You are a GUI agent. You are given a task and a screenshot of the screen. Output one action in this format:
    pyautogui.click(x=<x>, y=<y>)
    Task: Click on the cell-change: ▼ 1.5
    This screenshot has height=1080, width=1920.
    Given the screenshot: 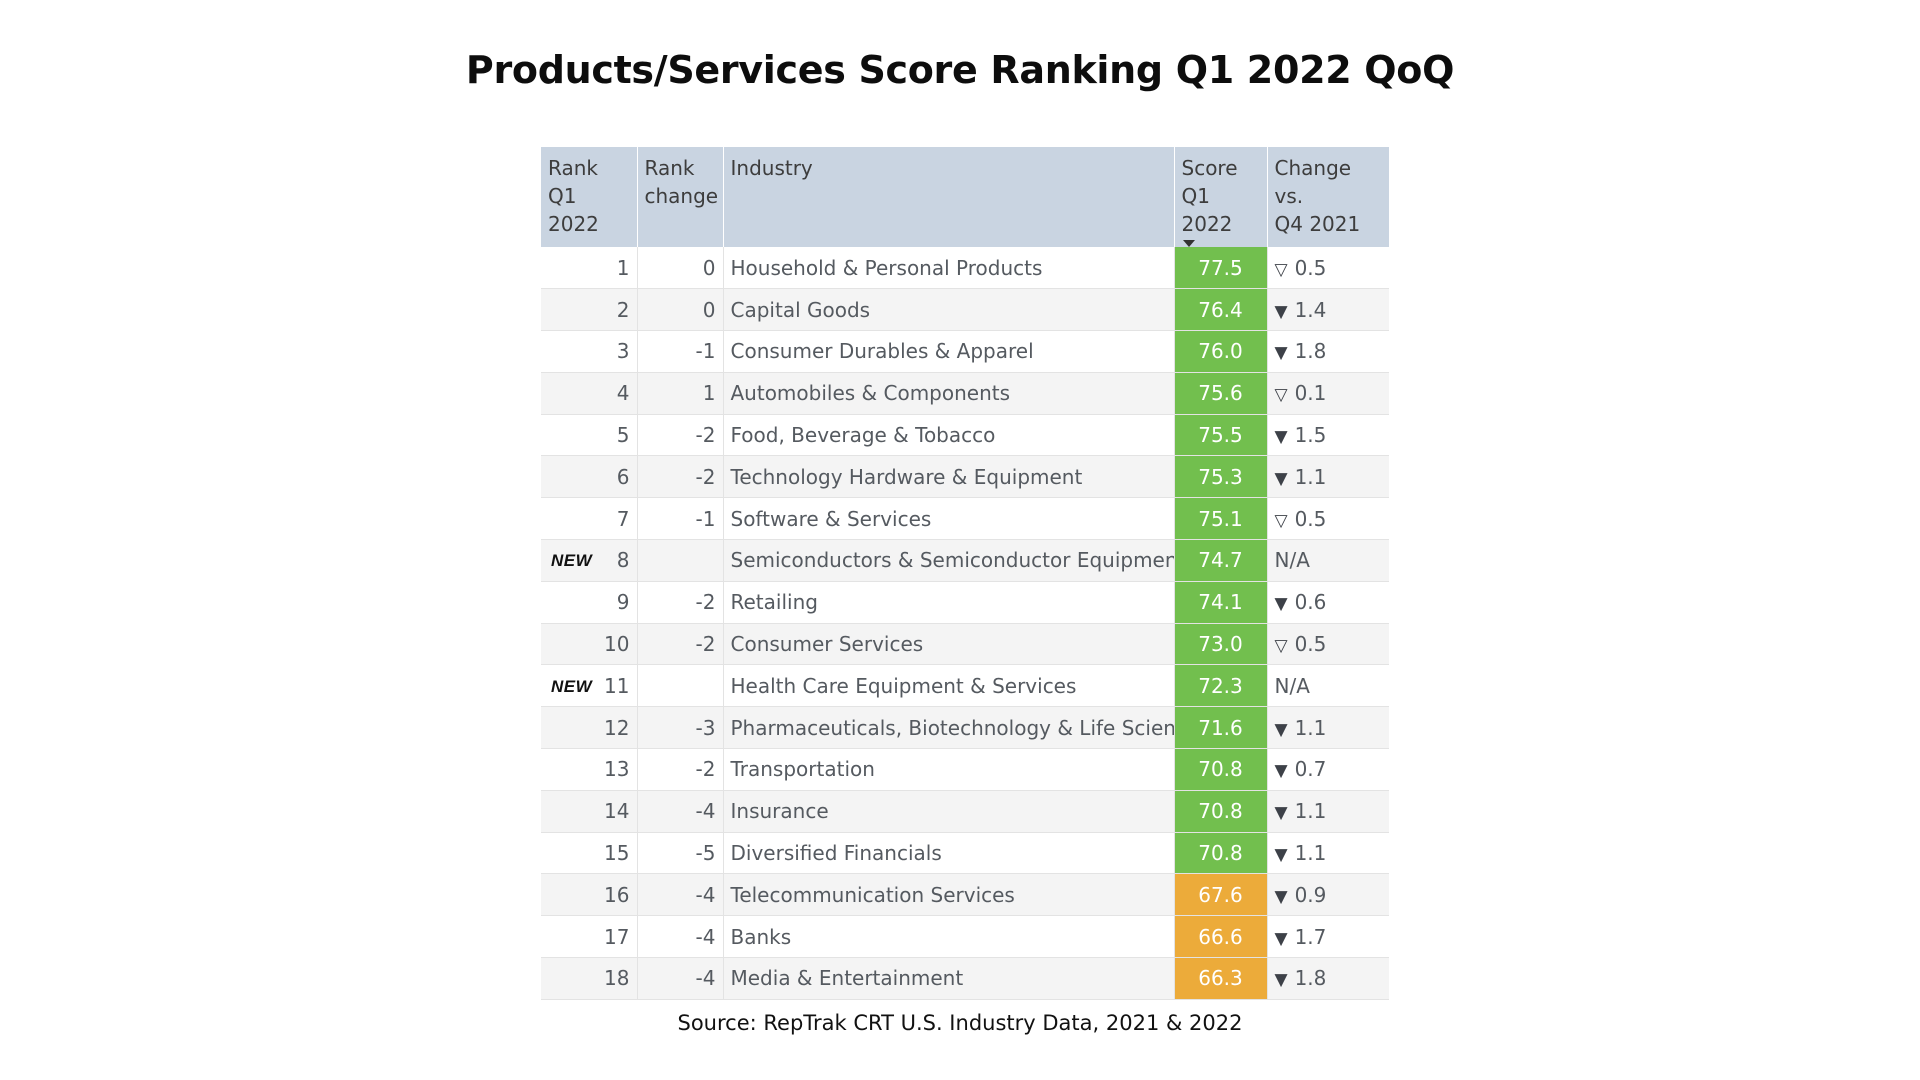 What is the action you would take?
    pyautogui.click(x=1328, y=435)
    